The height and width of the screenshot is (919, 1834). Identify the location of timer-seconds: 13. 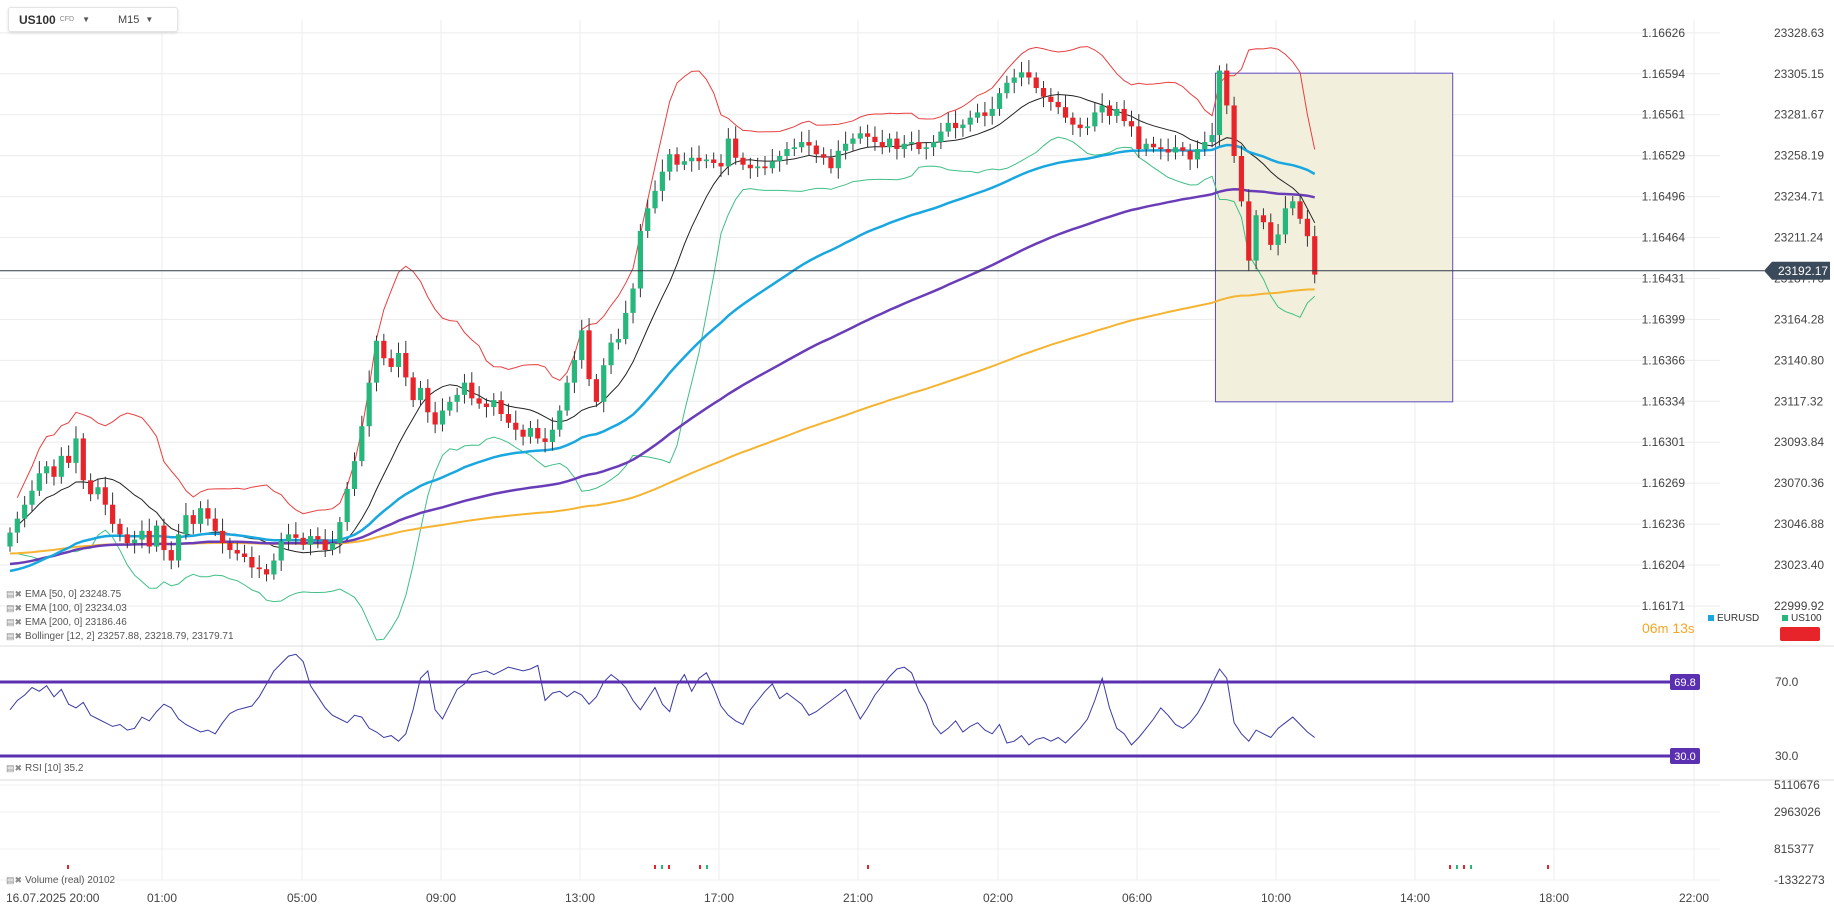
(1680, 628).